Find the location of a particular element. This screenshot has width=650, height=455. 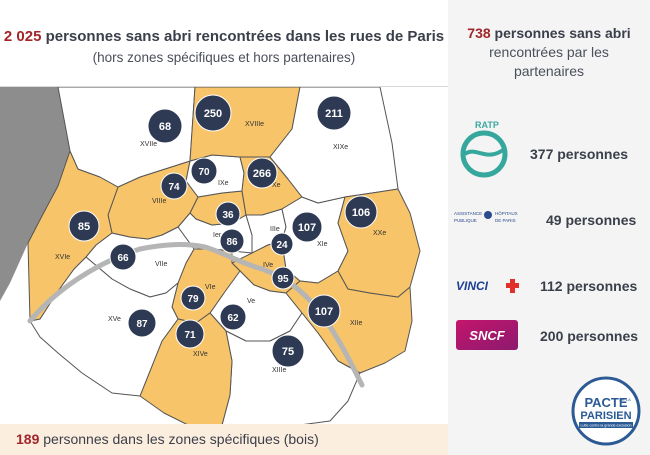

count-value-ix: 70 is located at coordinates (204, 172).